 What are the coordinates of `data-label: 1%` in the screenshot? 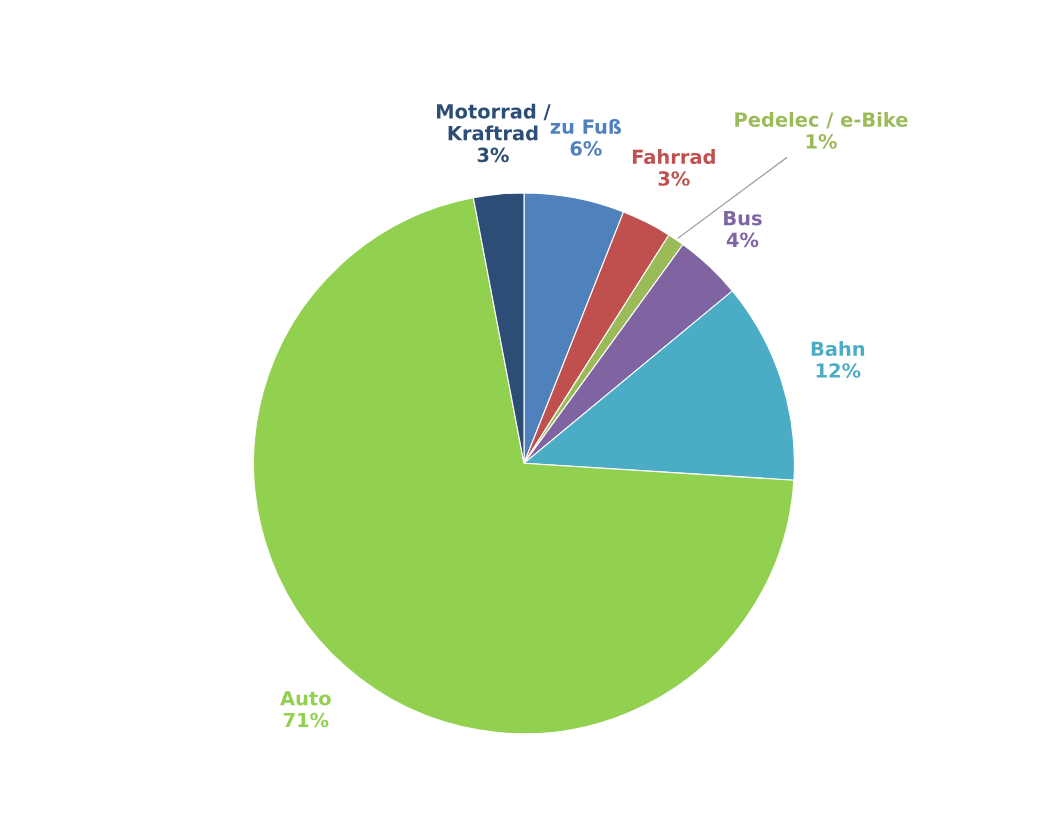 It's located at (821, 141).